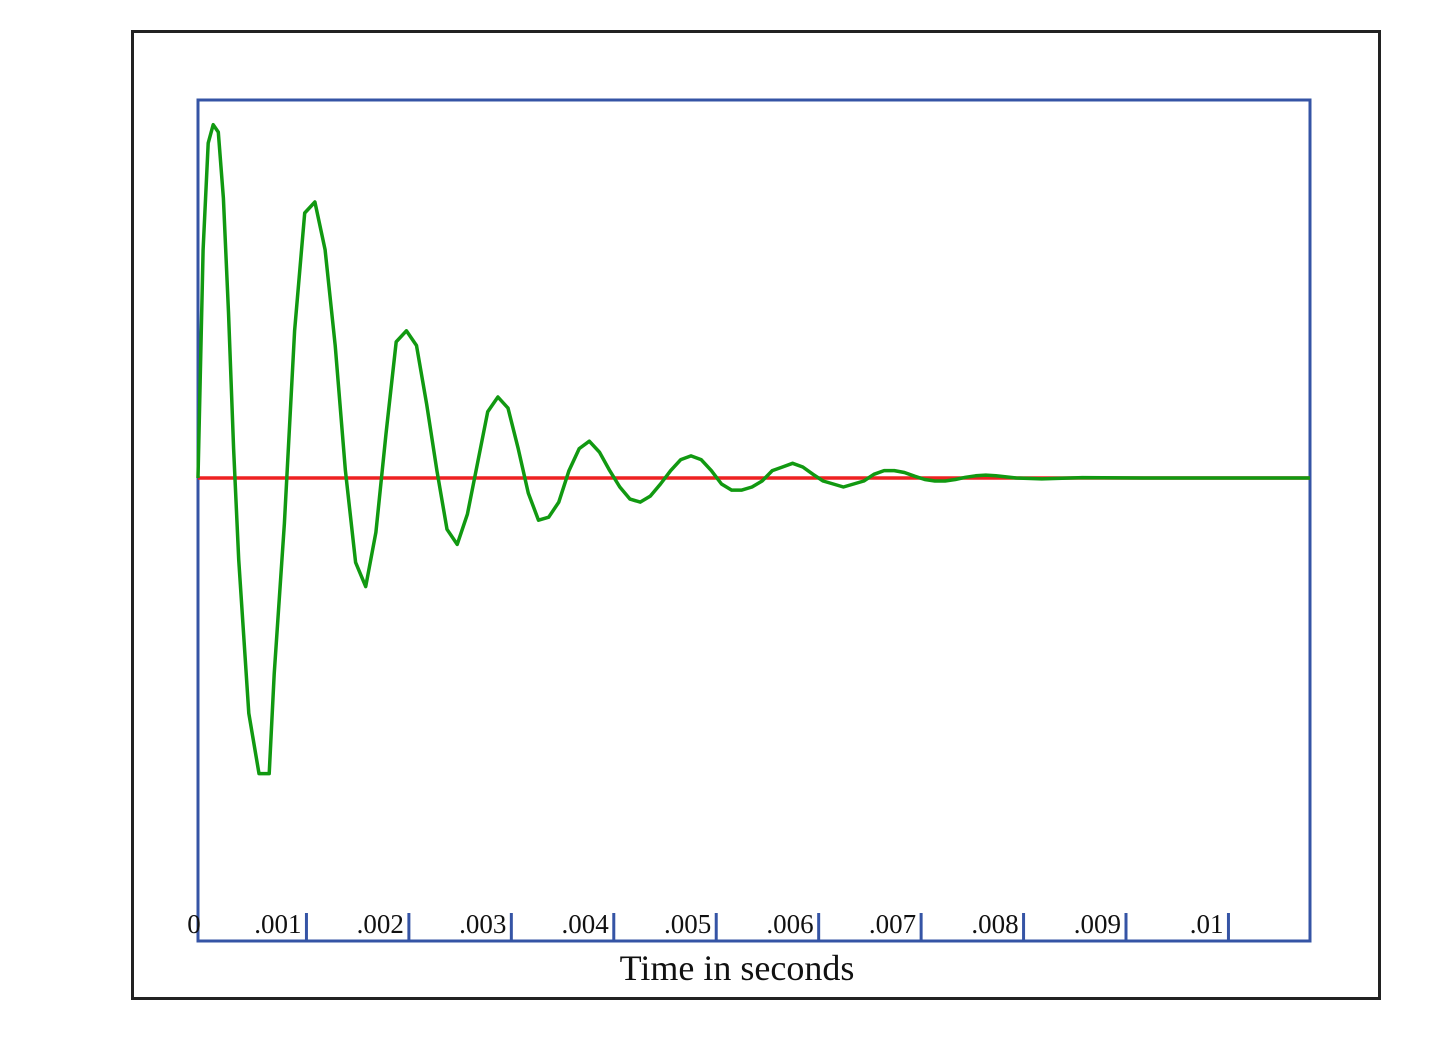  Describe the element at coordinates (194, 924) in the screenshot. I see `x-tick-label: 0` at that location.